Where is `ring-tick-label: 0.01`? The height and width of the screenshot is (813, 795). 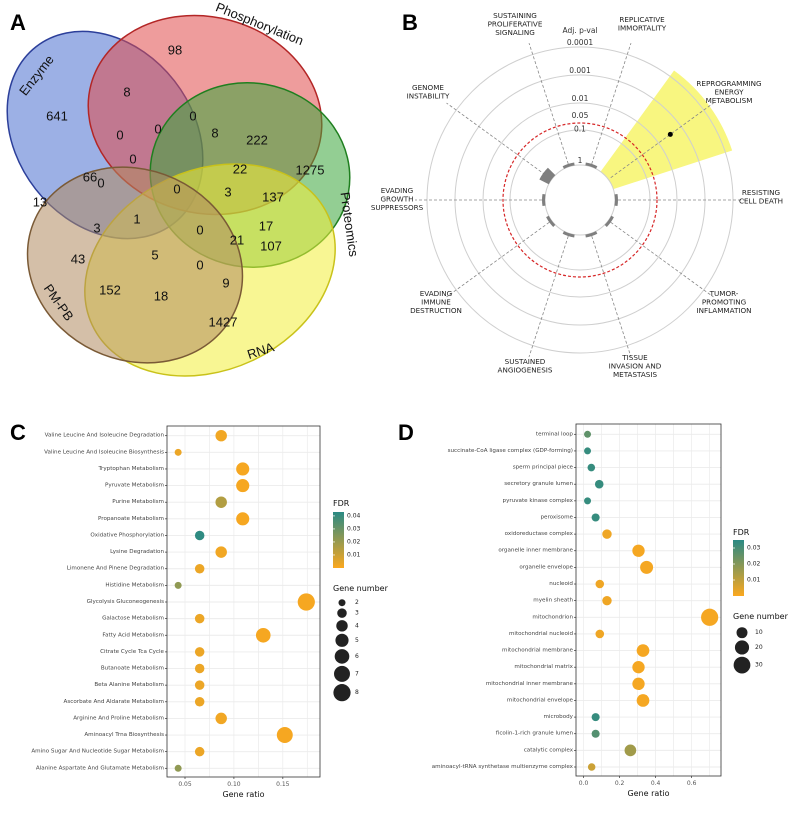
ring-tick-label: 0.01 is located at coordinates (580, 98).